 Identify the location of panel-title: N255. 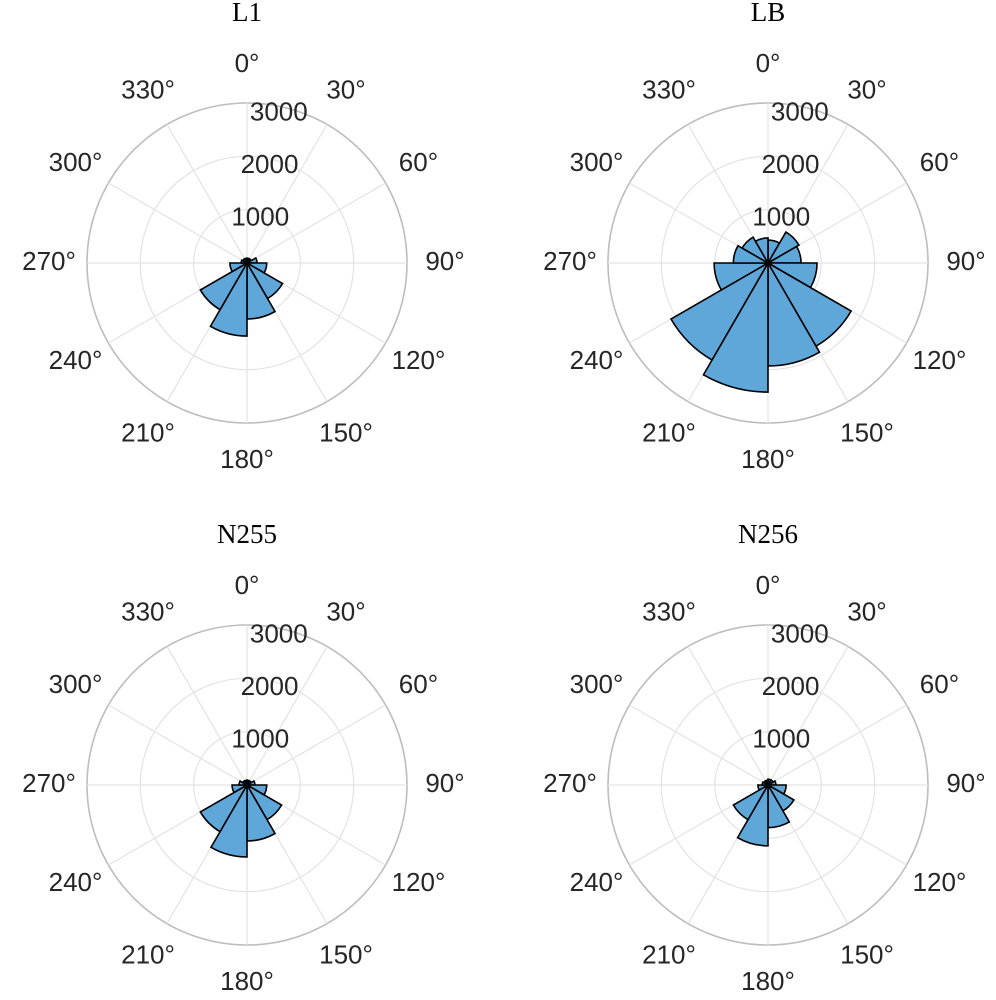
(247, 534).